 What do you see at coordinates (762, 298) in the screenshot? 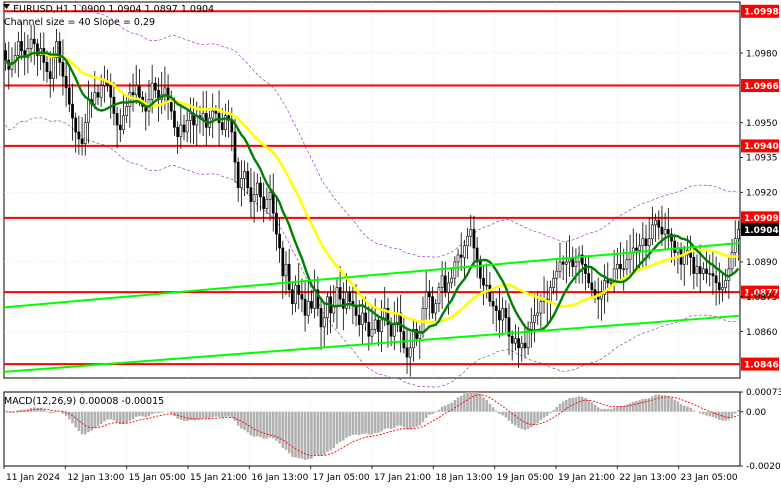
I see `price-tick-label: 1.0875` at bounding box center [762, 298].